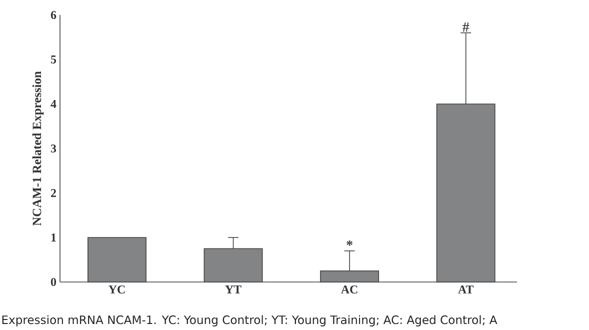 This screenshot has height=330, width=589. What do you see at coordinates (466, 27) in the screenshot?
I see `annotation: #` at bounding box center [466, 27].